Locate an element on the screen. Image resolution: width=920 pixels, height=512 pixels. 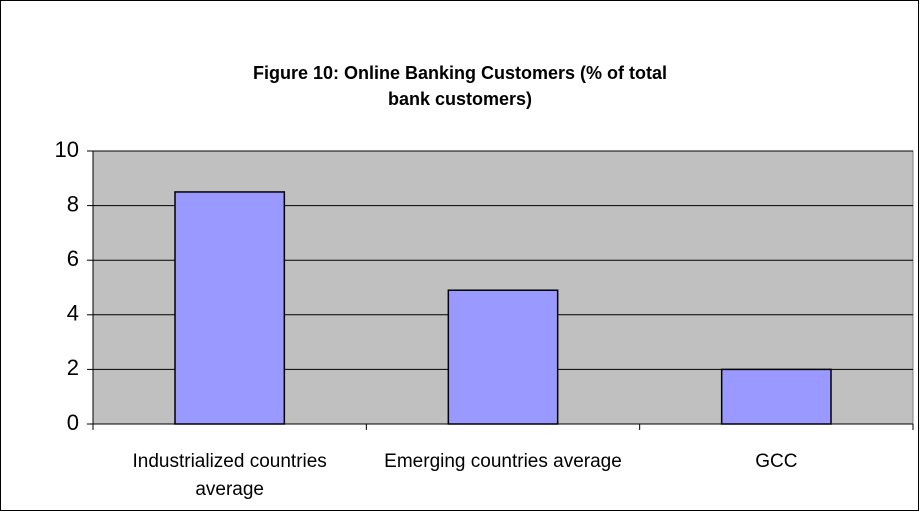
y-tick-label: 6 is located at coordinates (73, 258).